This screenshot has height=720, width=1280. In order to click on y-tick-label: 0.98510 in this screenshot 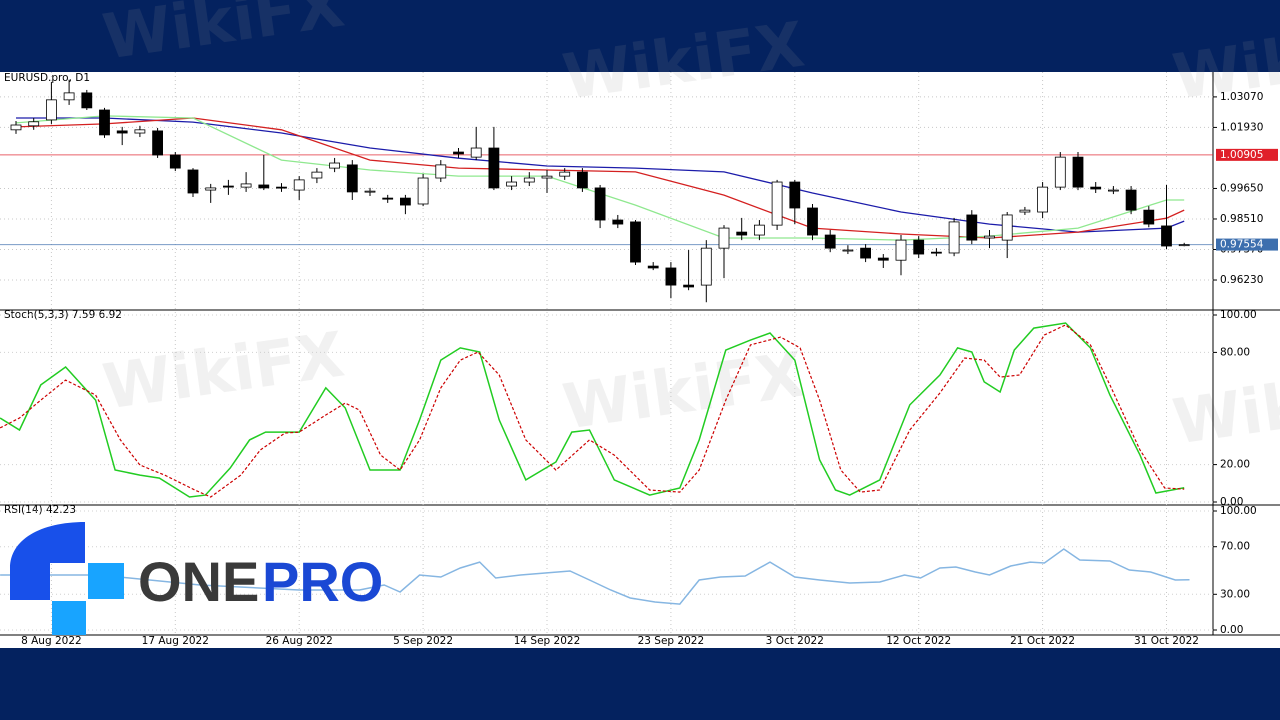, I will do `click(1241, 219)`.